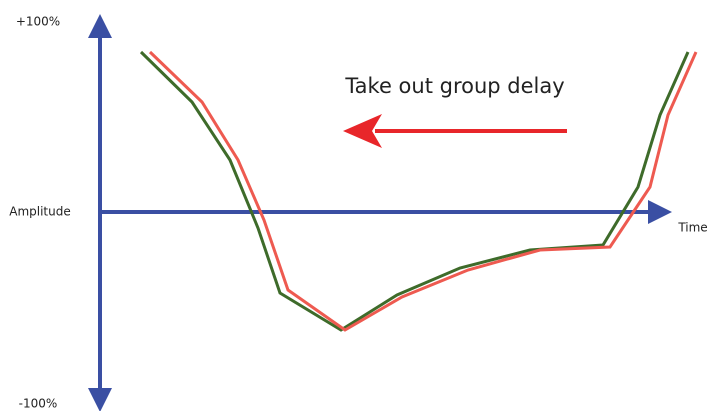 The image size is (723, 411). Describe the element at coordinates (454, 86) in the screenshot. I see `annotation: Take out group delay` at that location.